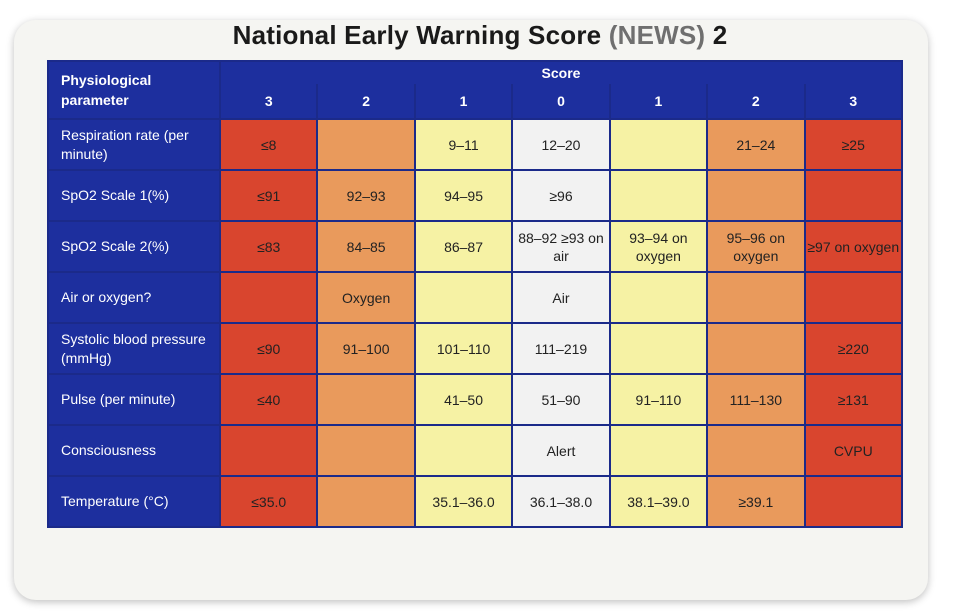  Describe the element at coordinates (366, 348) in the screenshot. I see `score-cell: 91–100` at that location.